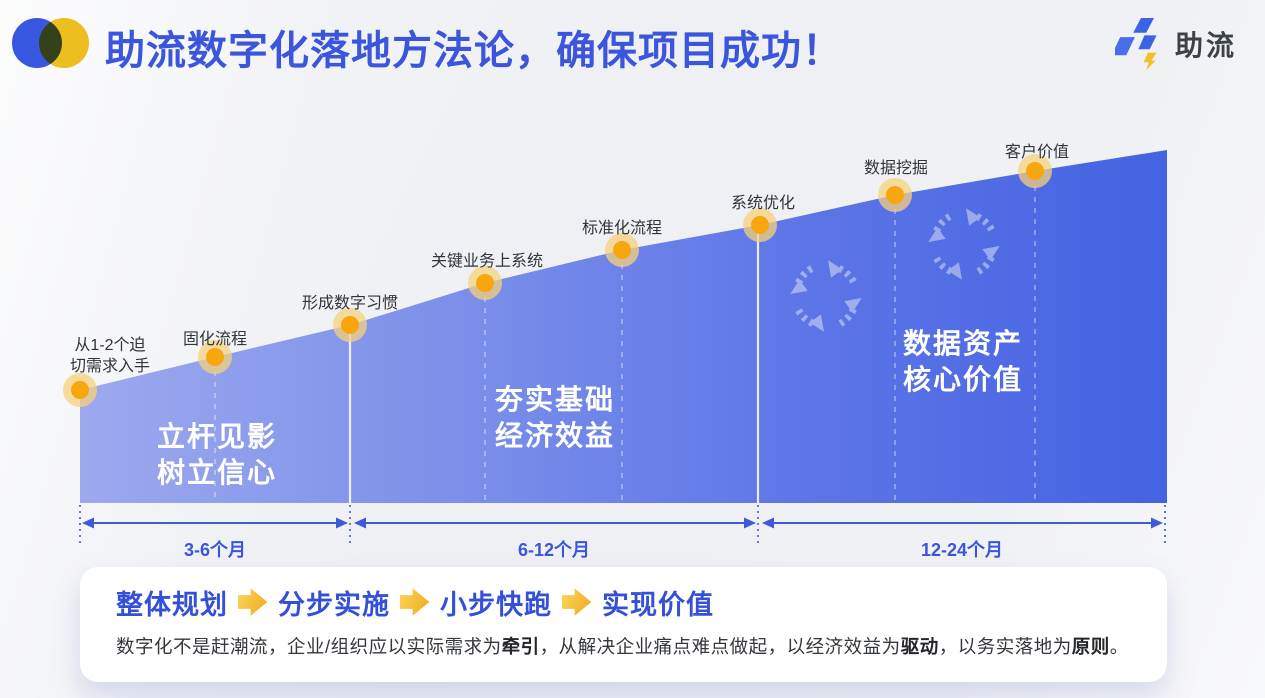 The height and width of the screenshot is (698, 1265). What do you see at coordinates (64, 43) in the screenshot?
I see `yellow-circle-icon` at bounding box center [64, 43].